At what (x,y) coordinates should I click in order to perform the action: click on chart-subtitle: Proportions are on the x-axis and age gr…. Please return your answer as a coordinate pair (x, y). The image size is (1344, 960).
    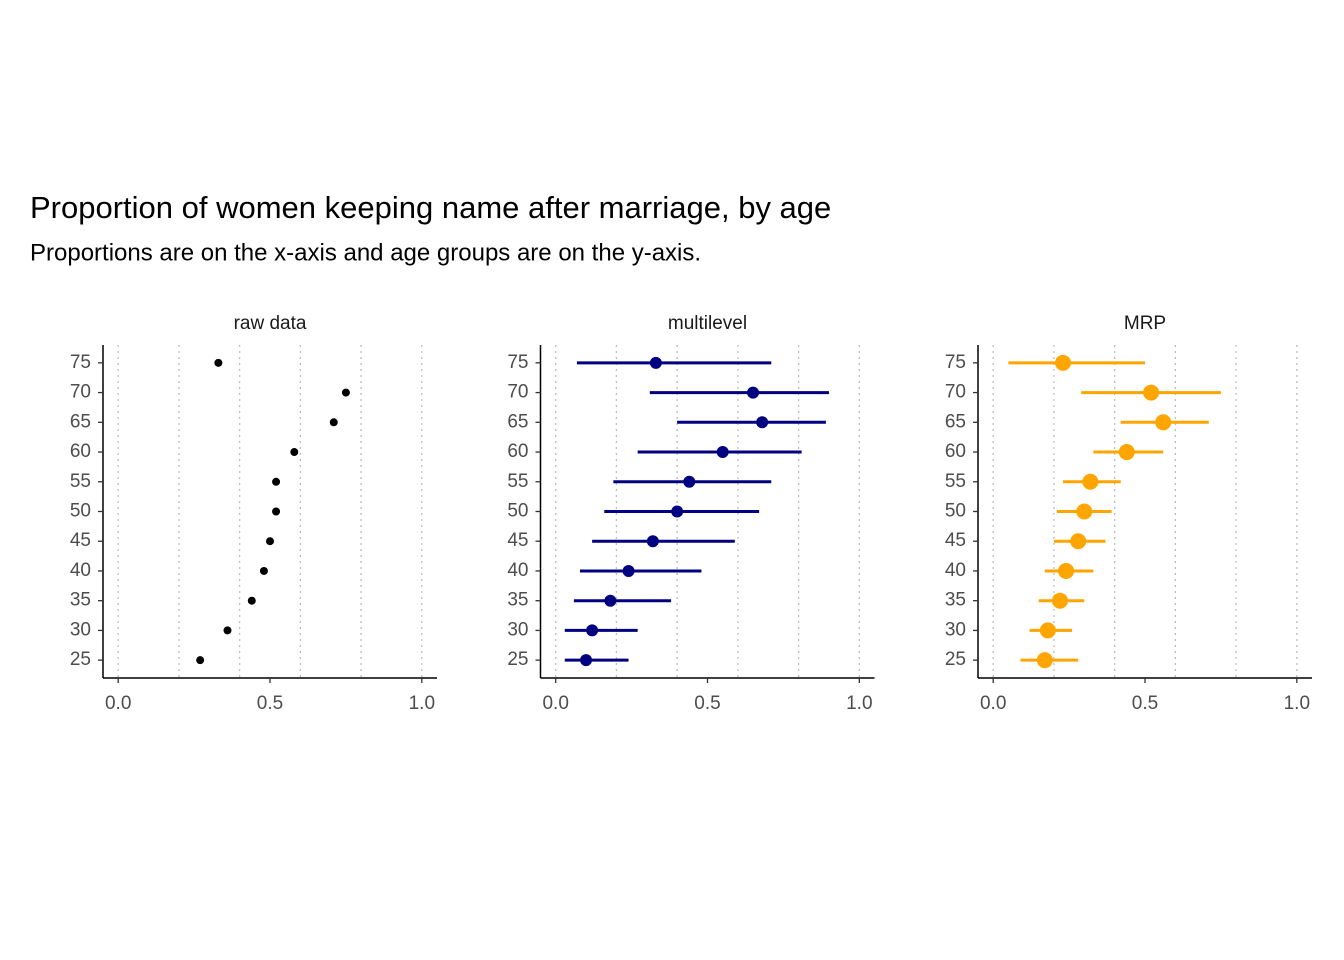
    Looking at the image, I should click on (365, 252).